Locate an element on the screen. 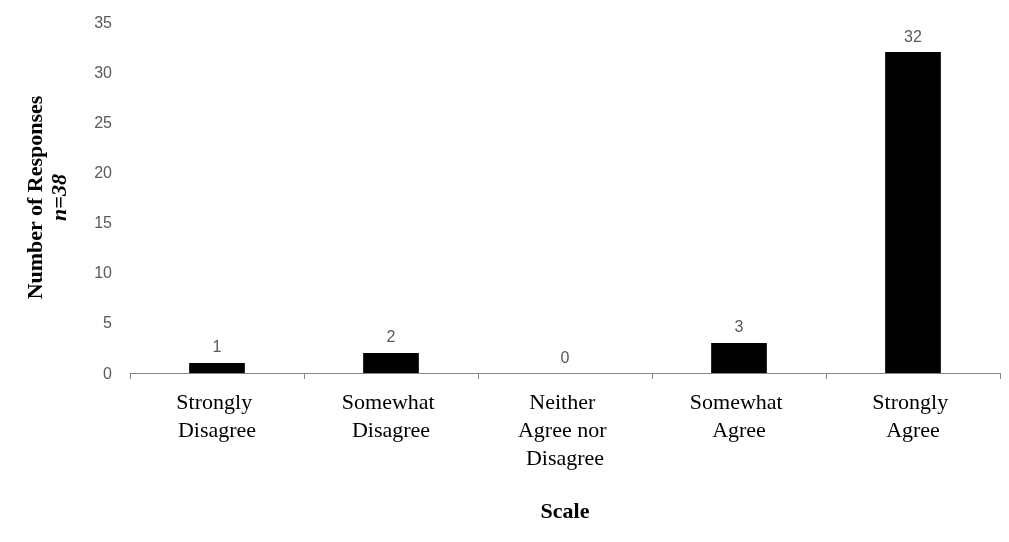 The width and height of the screenshot is (1009, 542). y-tick-label: 20 is located at coordinates (103, 172).